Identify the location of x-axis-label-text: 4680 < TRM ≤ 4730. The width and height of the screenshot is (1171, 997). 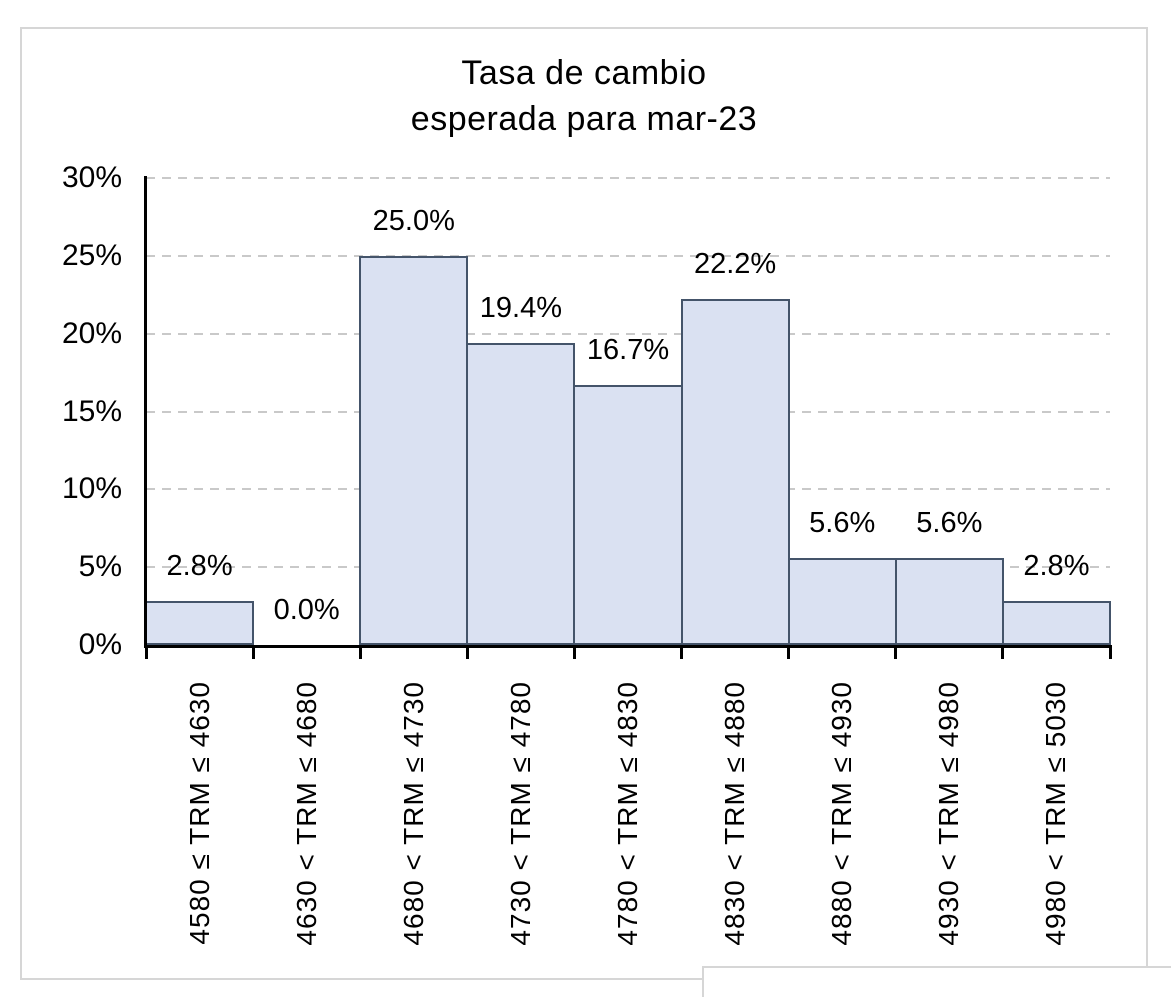
(413, 813).